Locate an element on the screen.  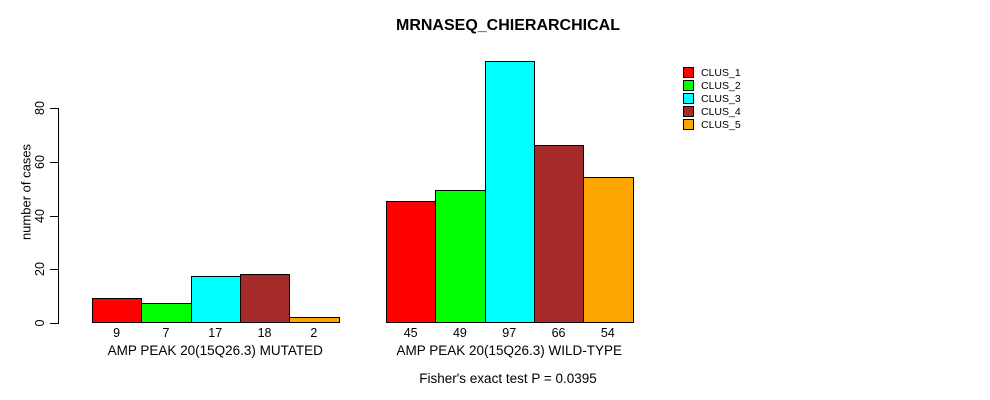
legend-item-clus_4: CLUS_4 is located at coordinates (712, 111).